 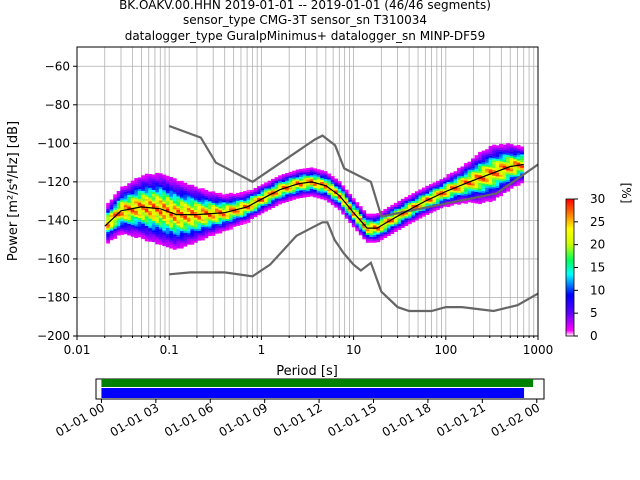 I want to click on colorbar-tick-label: 25, so click(x=597, y=222).